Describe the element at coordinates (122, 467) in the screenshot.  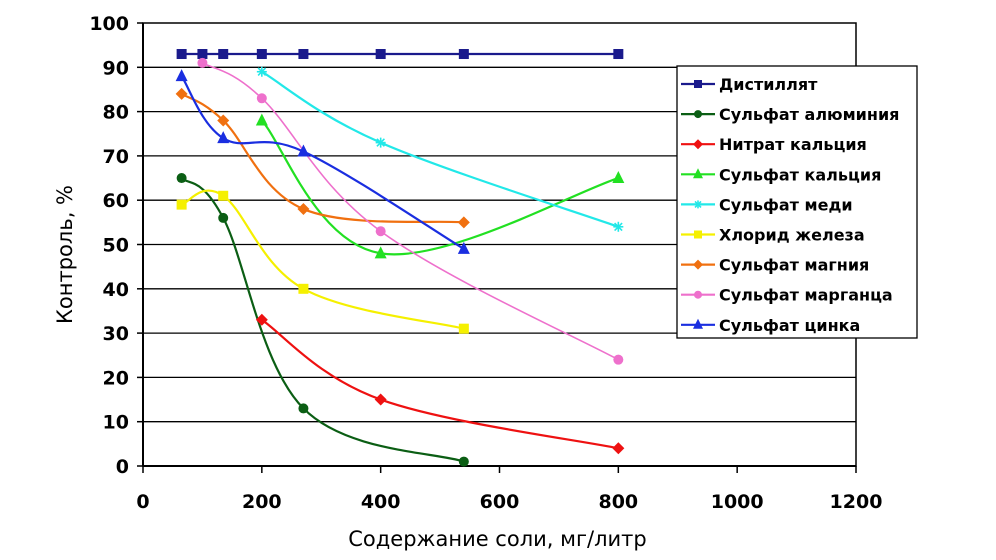
I see `y-tick-label: 0` at that location.